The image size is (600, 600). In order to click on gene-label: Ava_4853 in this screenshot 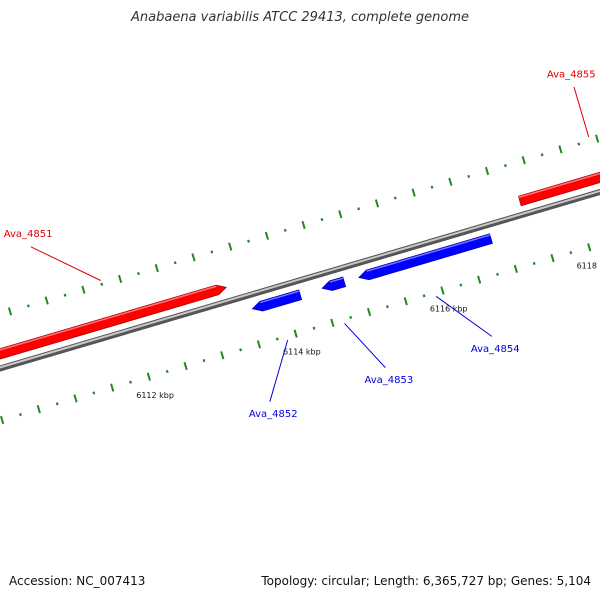, I will do `click(388, 380)`.